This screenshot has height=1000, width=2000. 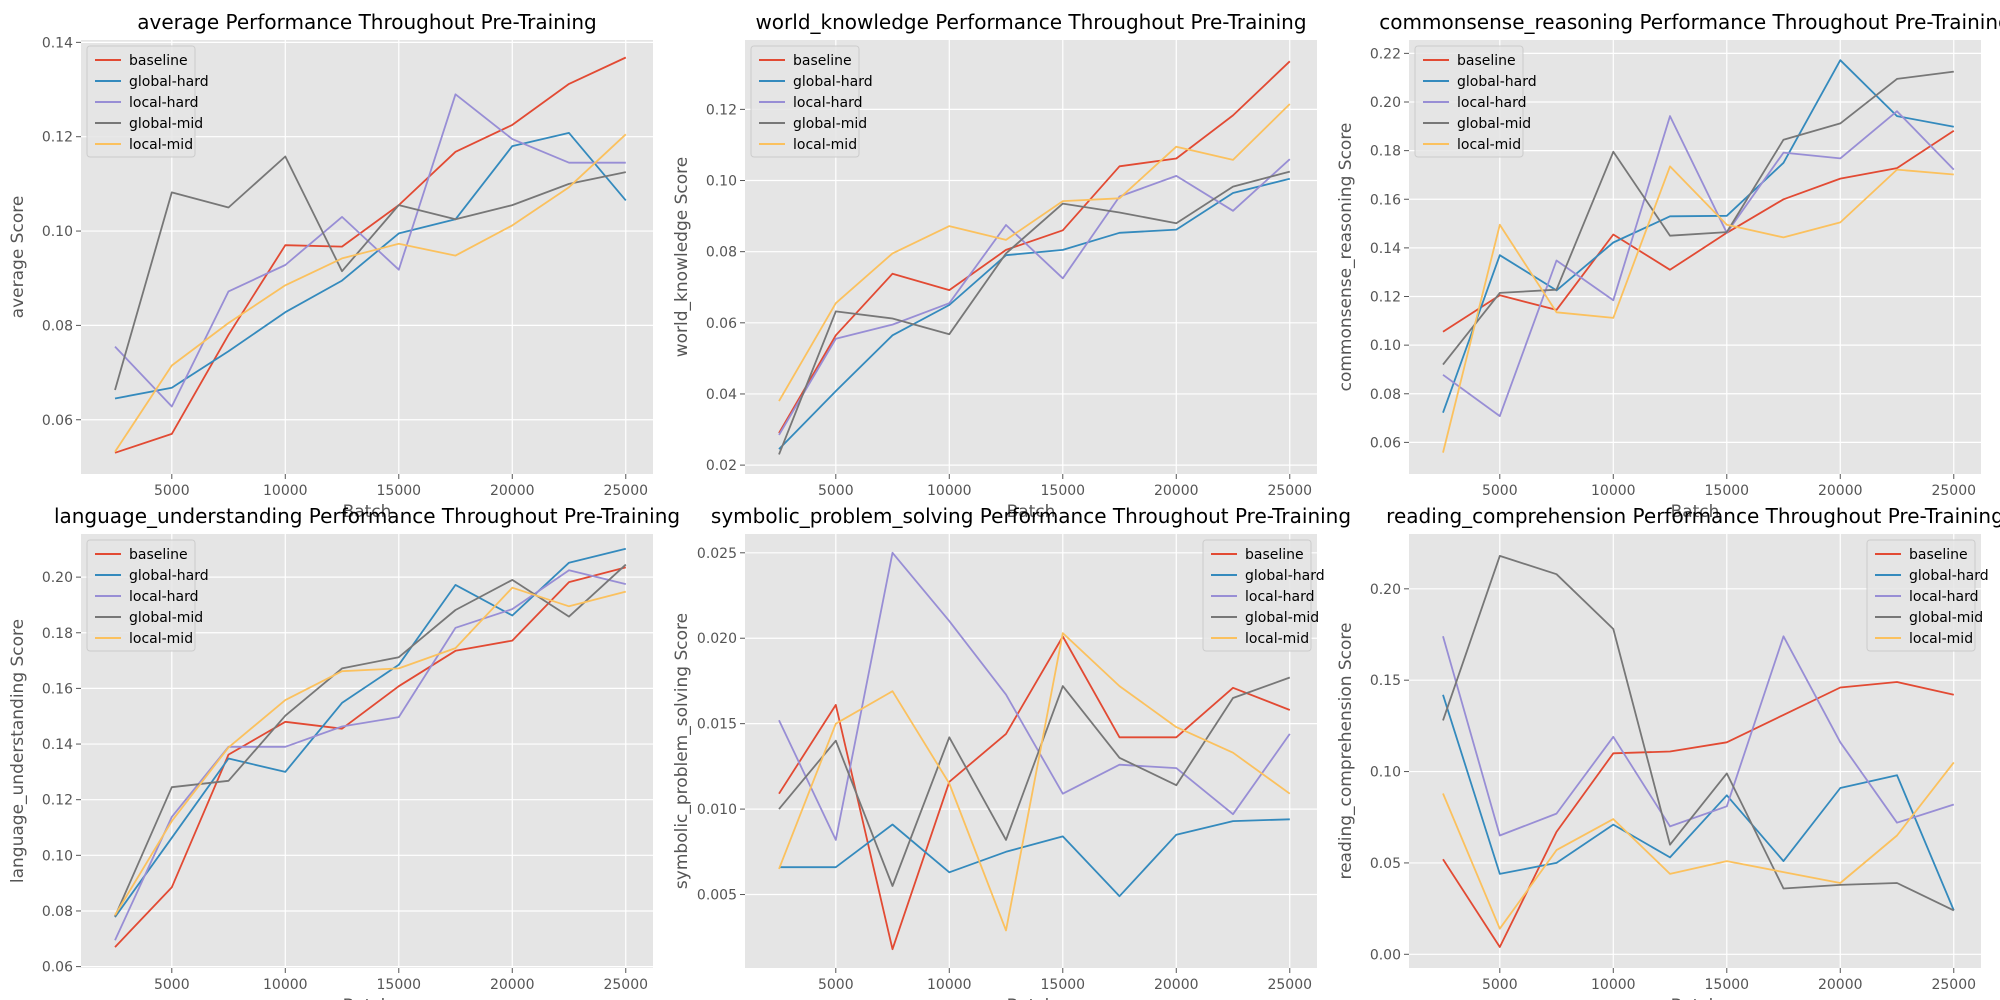 What do you see at coordinates (1385, 681) in the screenshot?
I see `y-tick-label: 0.15` at bounding box center [1385, 681].